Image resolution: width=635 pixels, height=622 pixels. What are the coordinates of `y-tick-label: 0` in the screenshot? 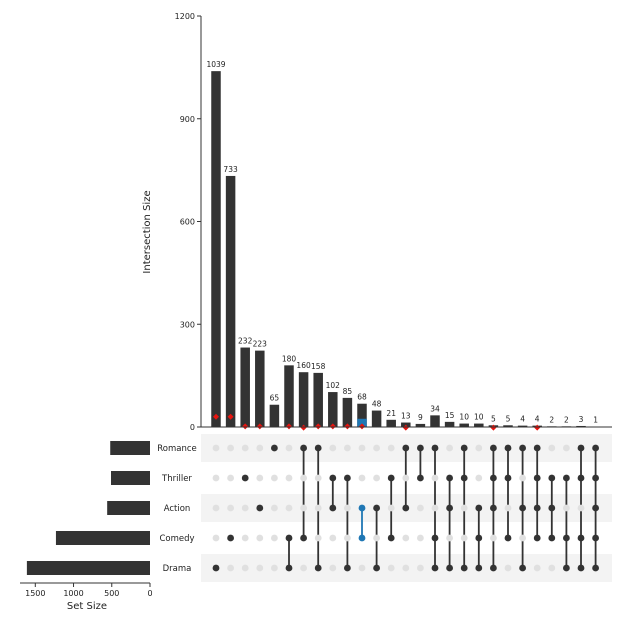 It's located at (192, 427).